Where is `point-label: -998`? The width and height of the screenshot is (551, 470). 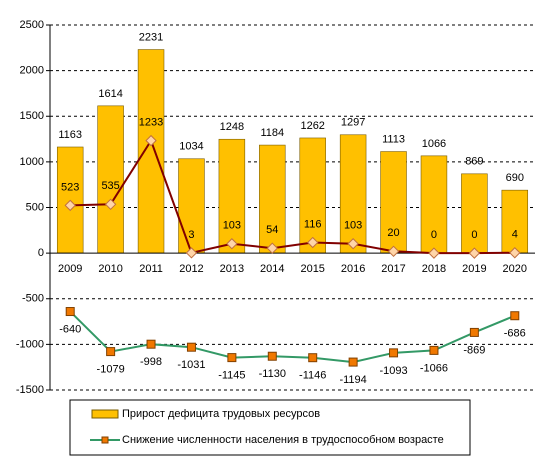
point-label: -998 is located at coordinates (151, 362).